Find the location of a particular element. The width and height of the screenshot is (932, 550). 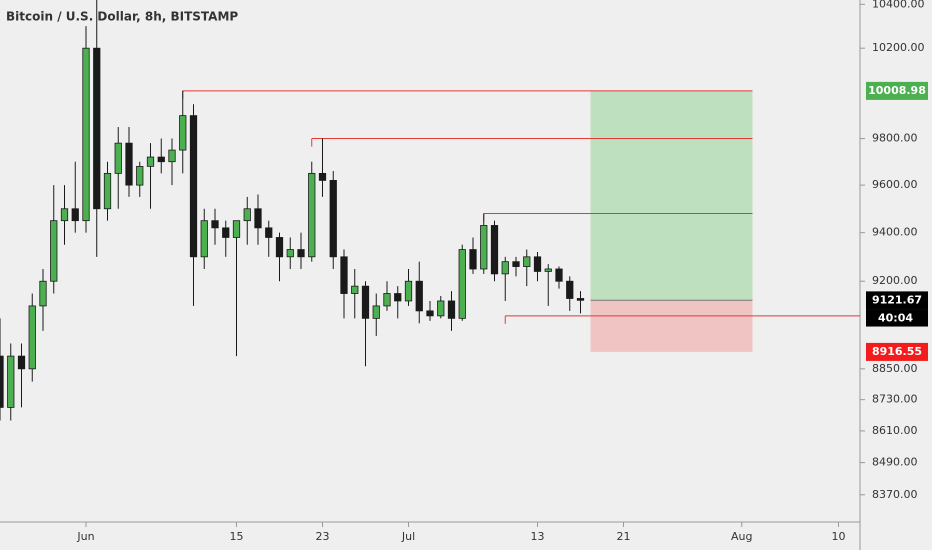

price-label: 10008.98 is located at coordinates (897, 90).